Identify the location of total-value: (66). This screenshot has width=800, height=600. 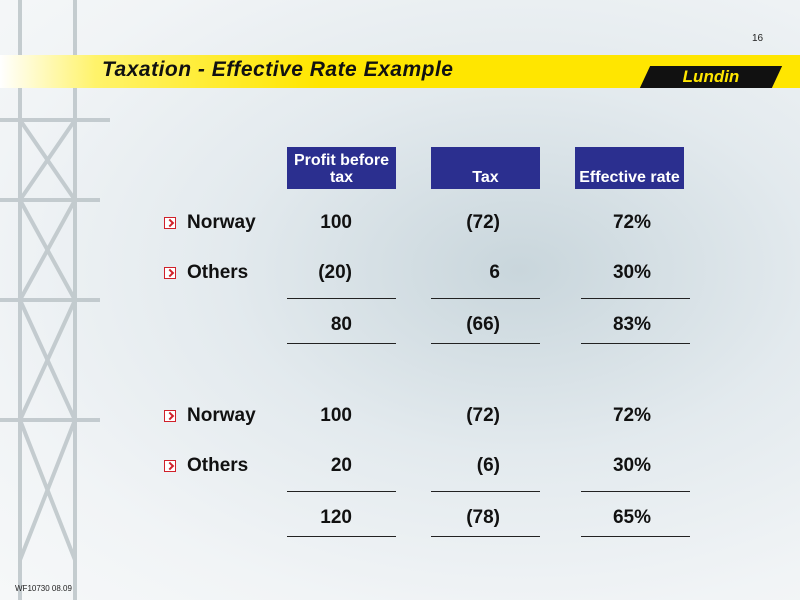
(483, 324).